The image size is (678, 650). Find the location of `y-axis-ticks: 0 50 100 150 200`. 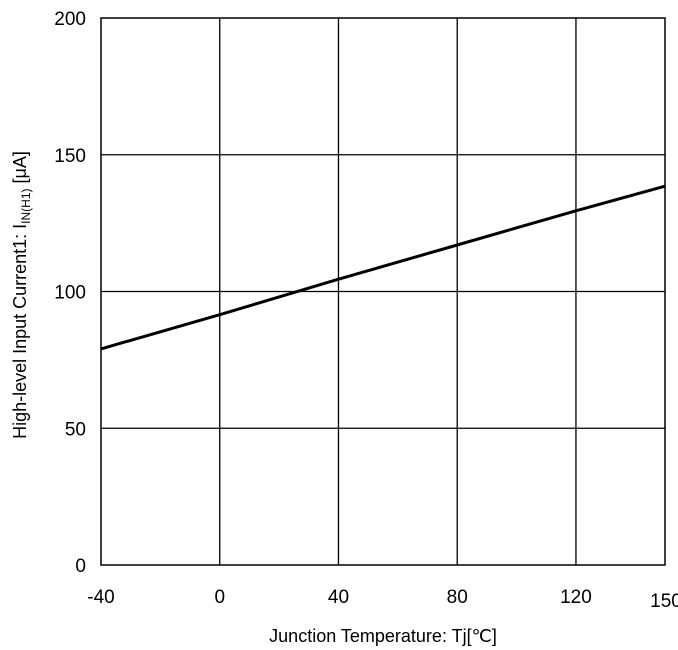

y-axis-ticks: 0 50 100 150 200 is located at coordinates (70, 293).